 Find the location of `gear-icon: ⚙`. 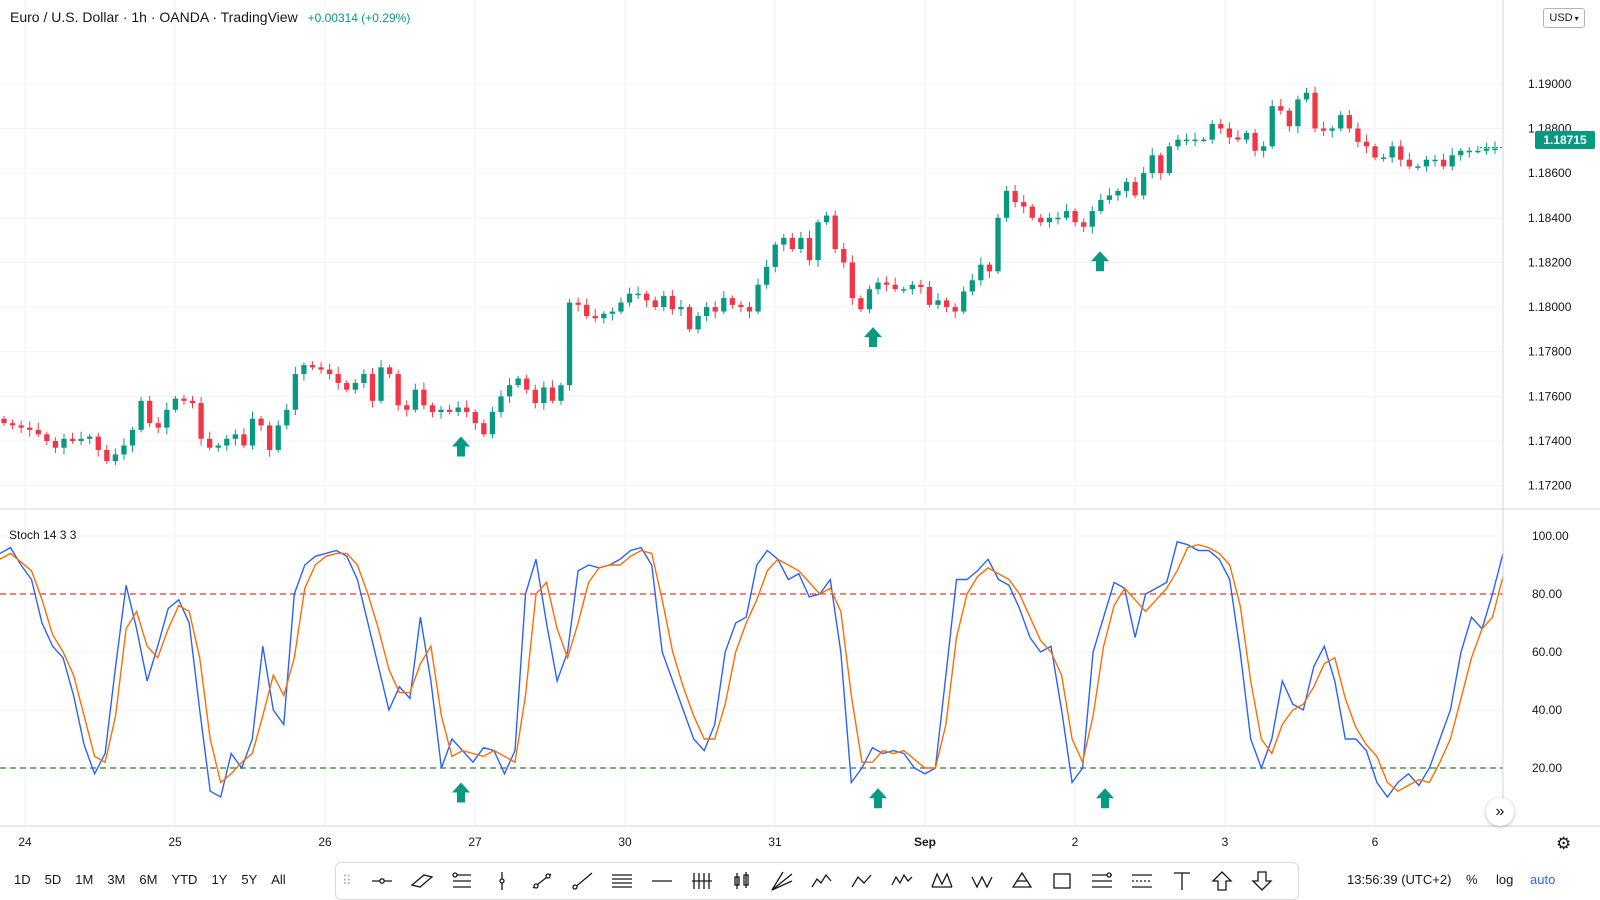

gear-icon: ⚙ is located at coordinates (1564, 843).